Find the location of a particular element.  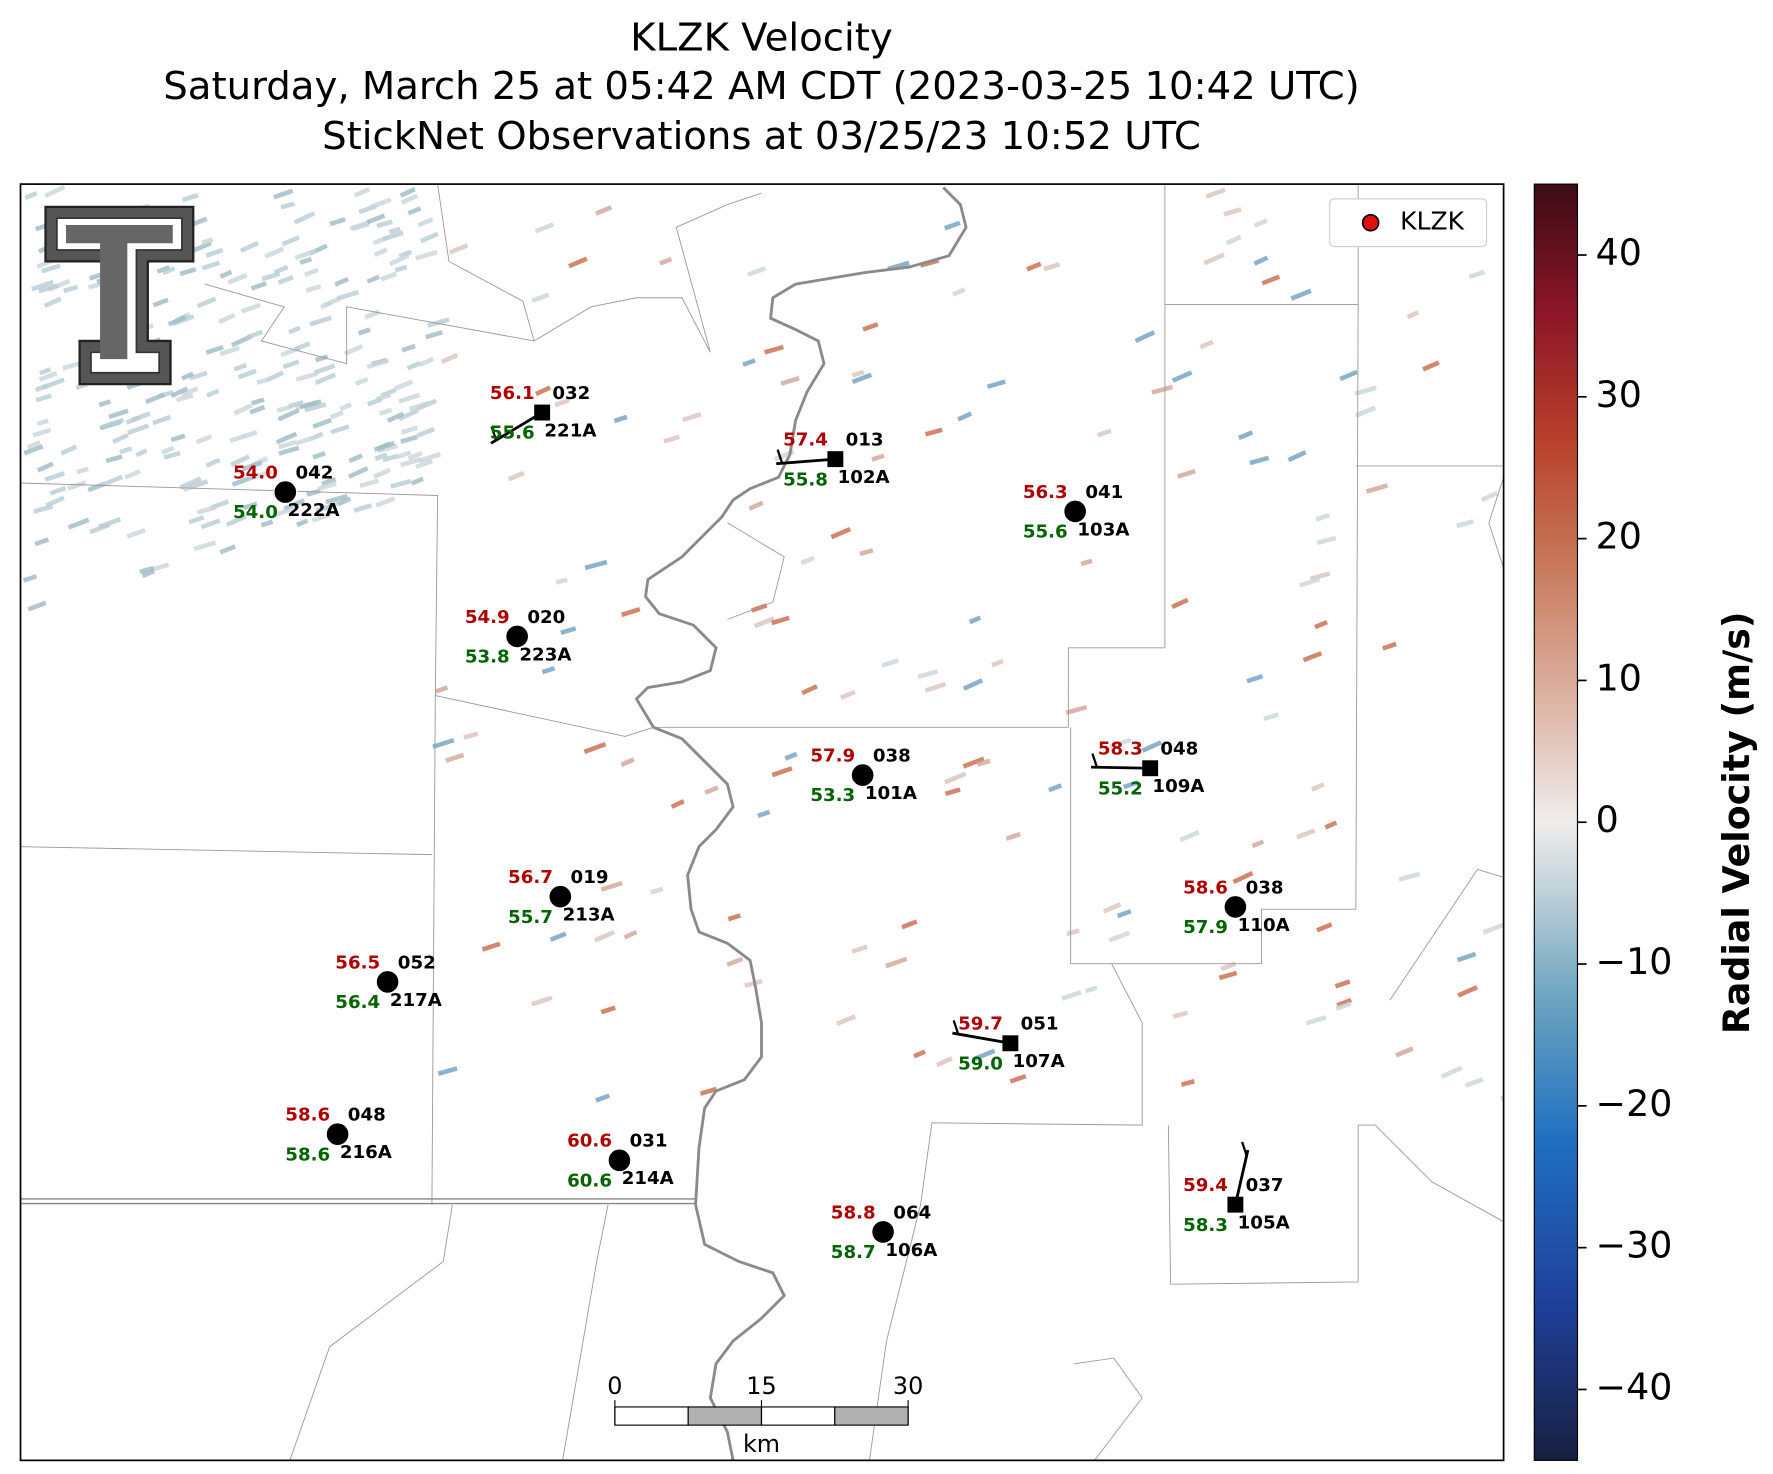

station: 59.7 051 59.0 107A is located at coordinates (1008, 1044).